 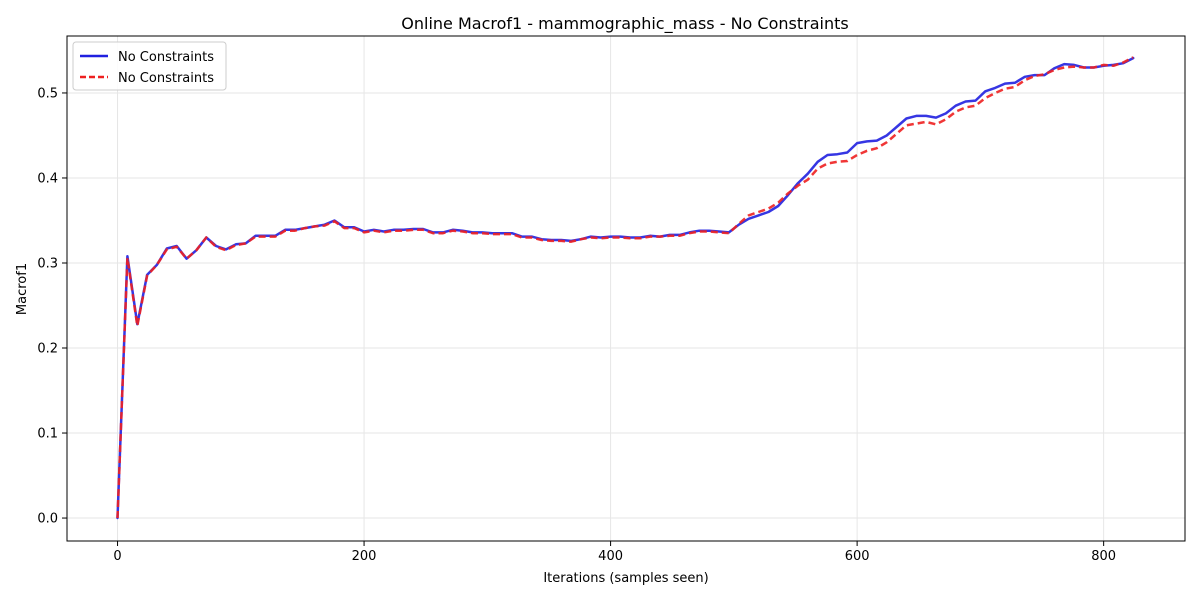 What do you see at coordinates (625, 578) in the screenshot?
I see `x-axis-label: Iterations (samples seen)` at bounding box center [625, 578].